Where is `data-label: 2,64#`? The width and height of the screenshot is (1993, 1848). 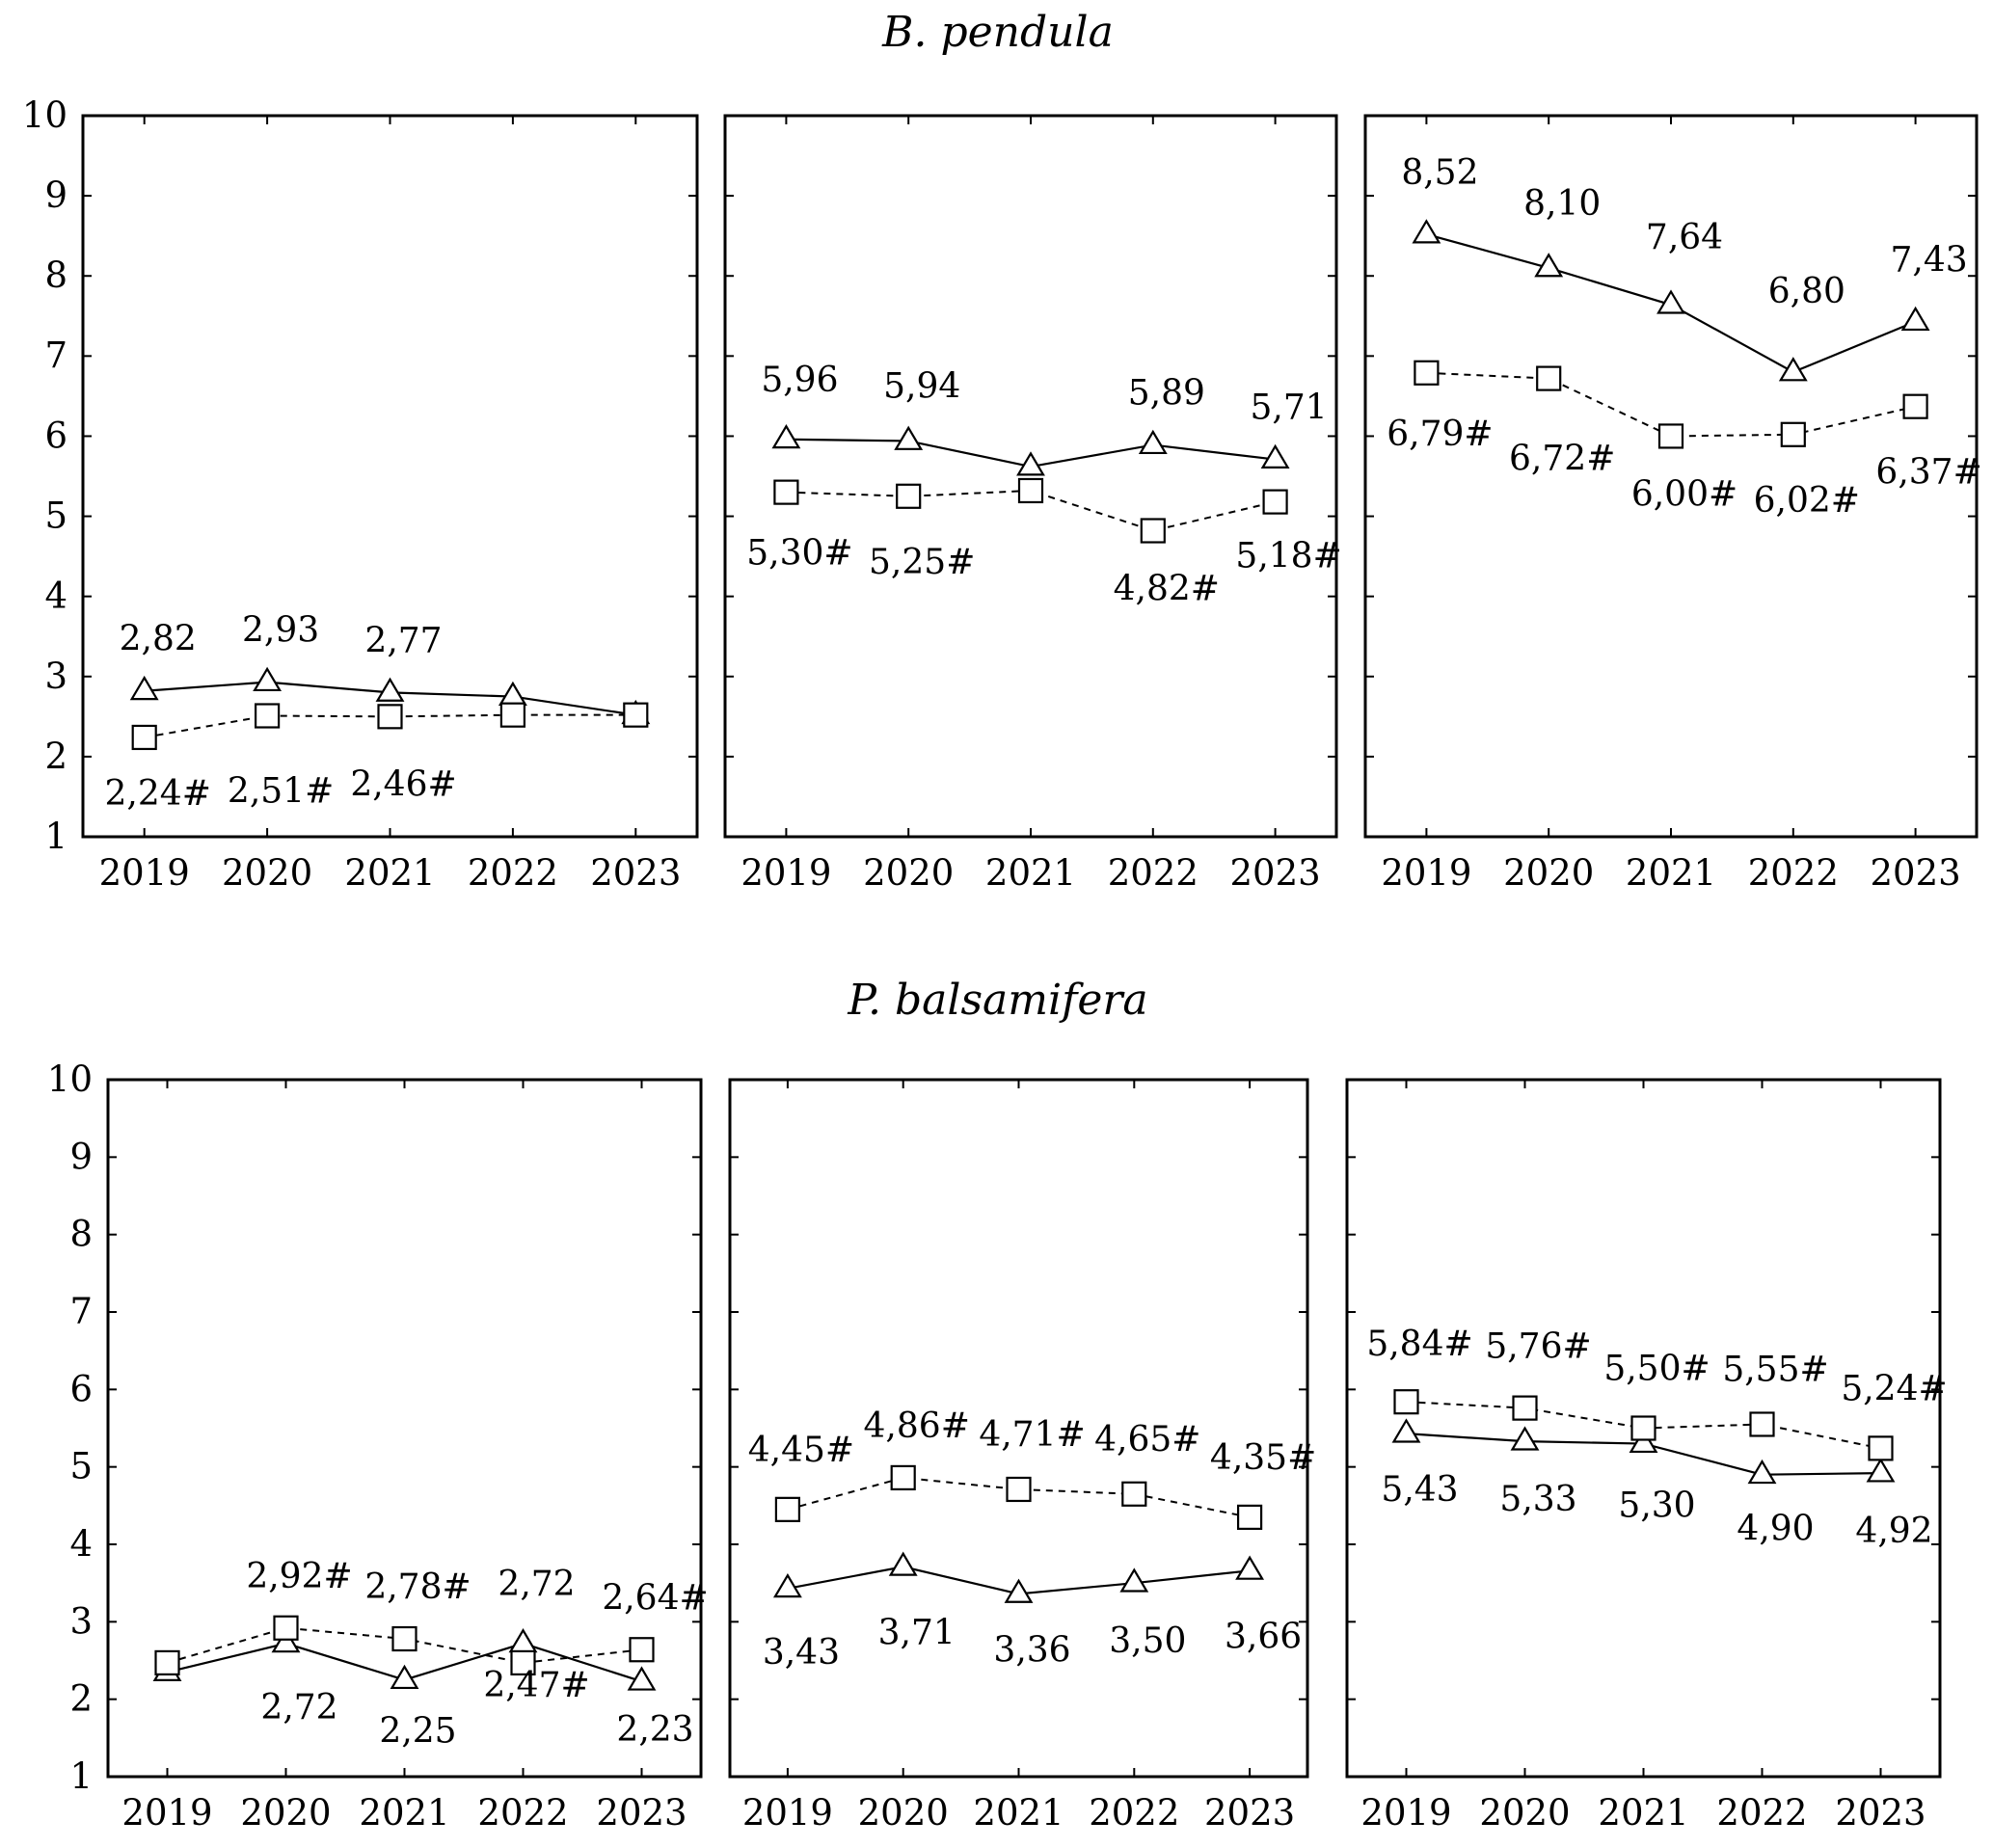
data-label: 2,64# is located at coordinates (655, 1598).